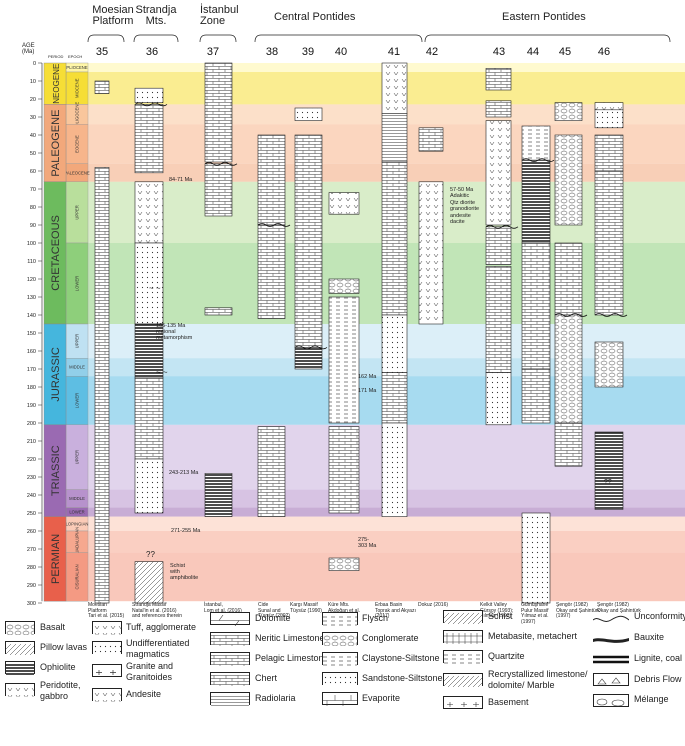 The image size is (685, 746). I want to click on legend-evaporite: Evaporite, so click(381, 698).